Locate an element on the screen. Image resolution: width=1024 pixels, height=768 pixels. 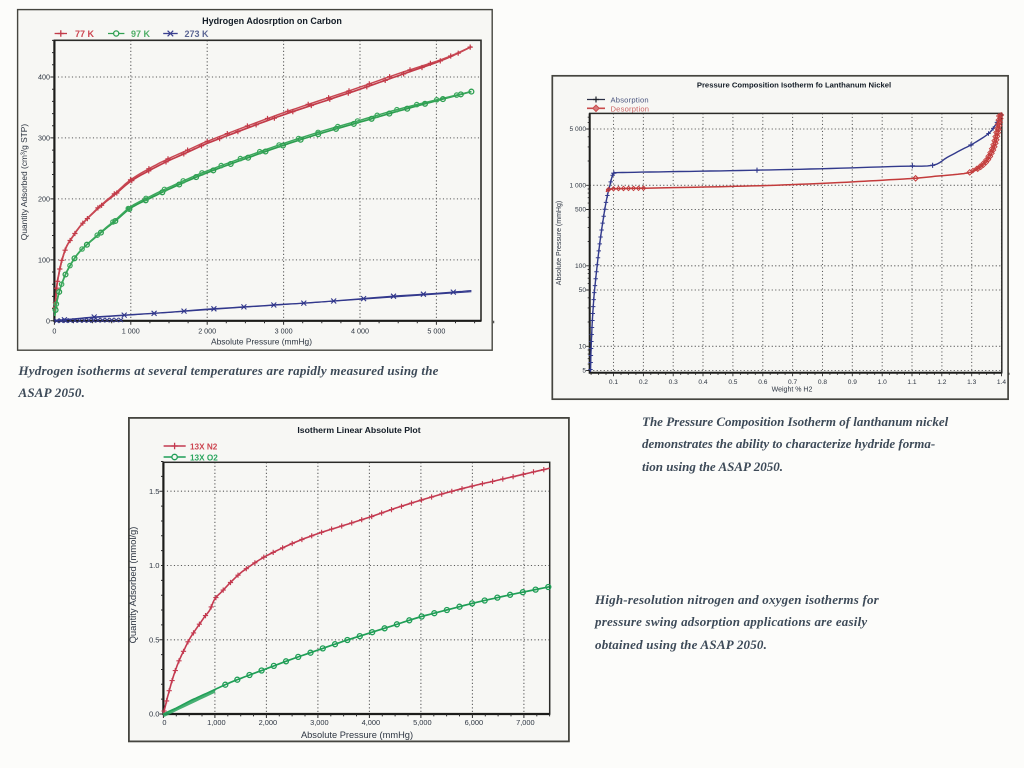
svg-text: 0.6 is located at coordinates (762, 382).